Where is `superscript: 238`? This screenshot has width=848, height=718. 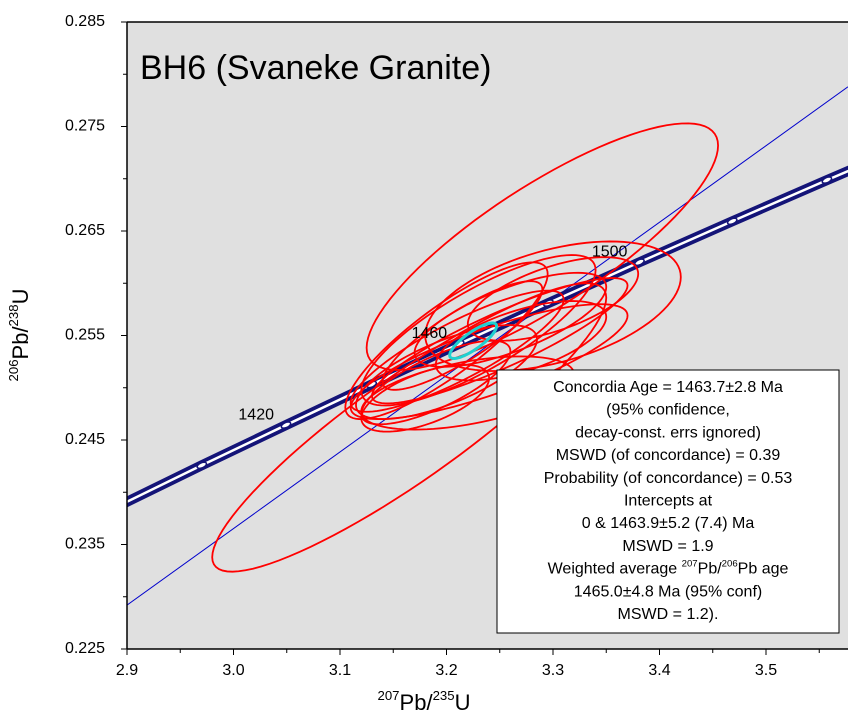 superscript: 238 is located at coordinates (13, 315).